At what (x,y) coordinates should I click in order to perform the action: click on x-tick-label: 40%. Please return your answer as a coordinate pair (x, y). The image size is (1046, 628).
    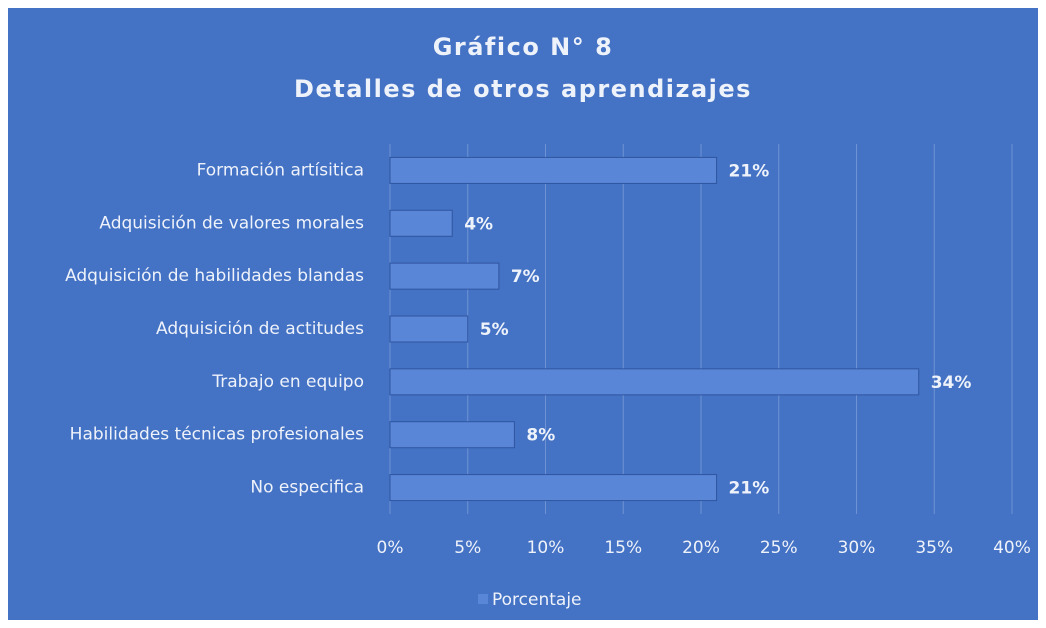
    Looking at the image, I should click on (1012, 548).